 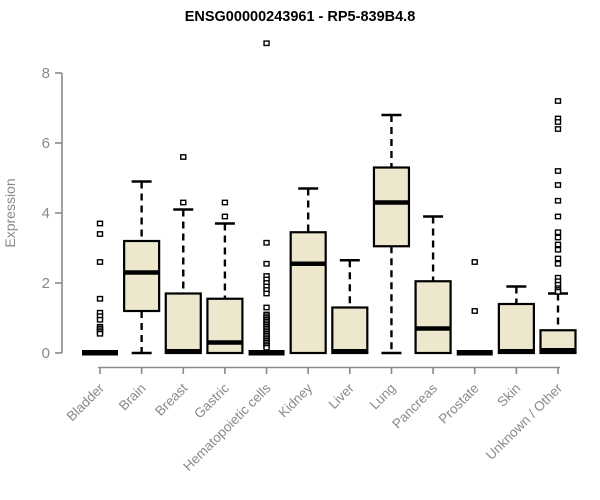 I want to click on box-group-prostate, so click(x=474, y=307).